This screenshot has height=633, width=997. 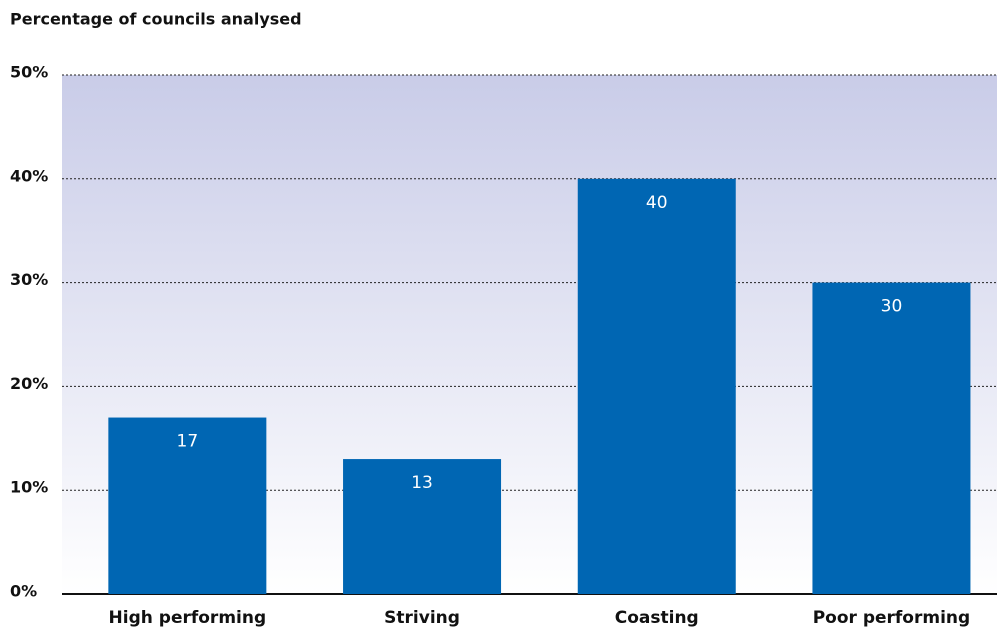 I want to click on x-tick-label: Striving, so click(x=422, y=618).